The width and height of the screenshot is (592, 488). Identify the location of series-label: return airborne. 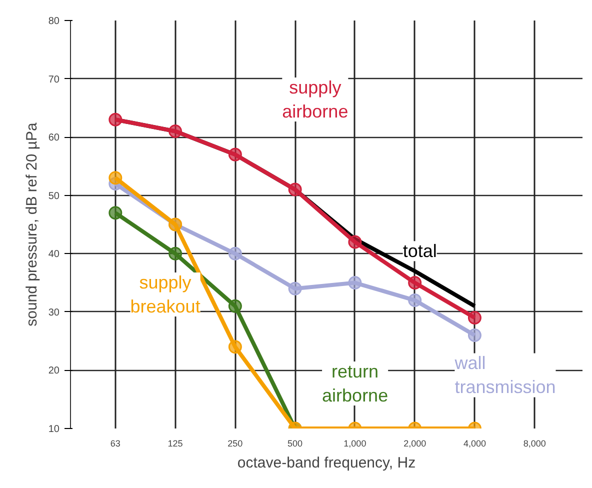
(355, 384).